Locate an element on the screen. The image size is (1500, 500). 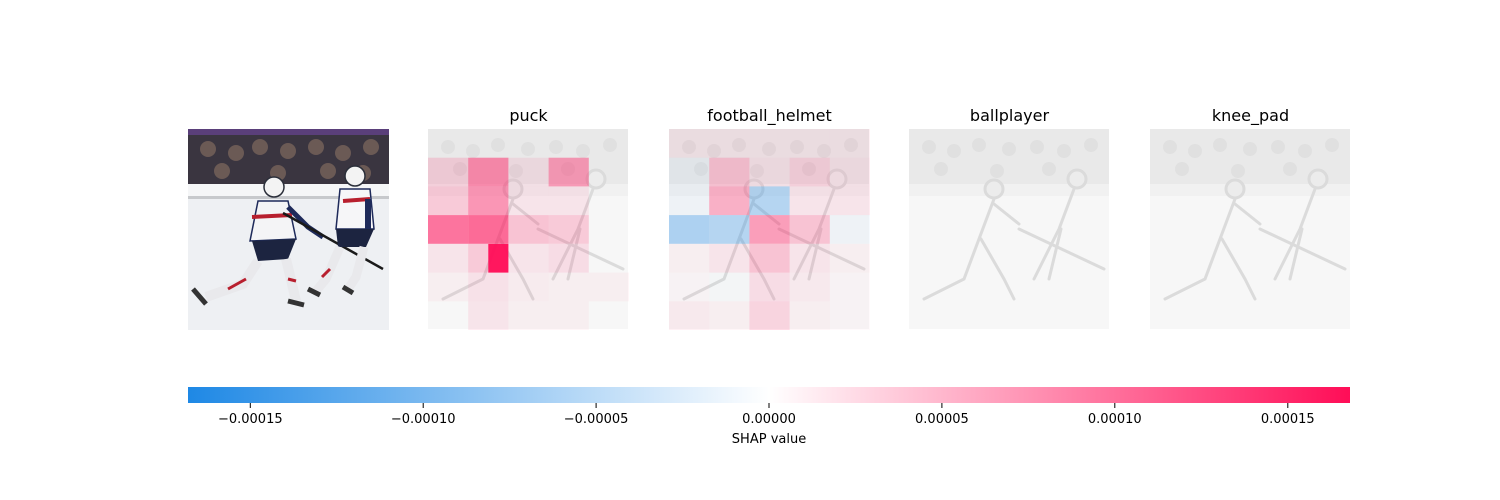
player-right is located at coordinates (340, 231).